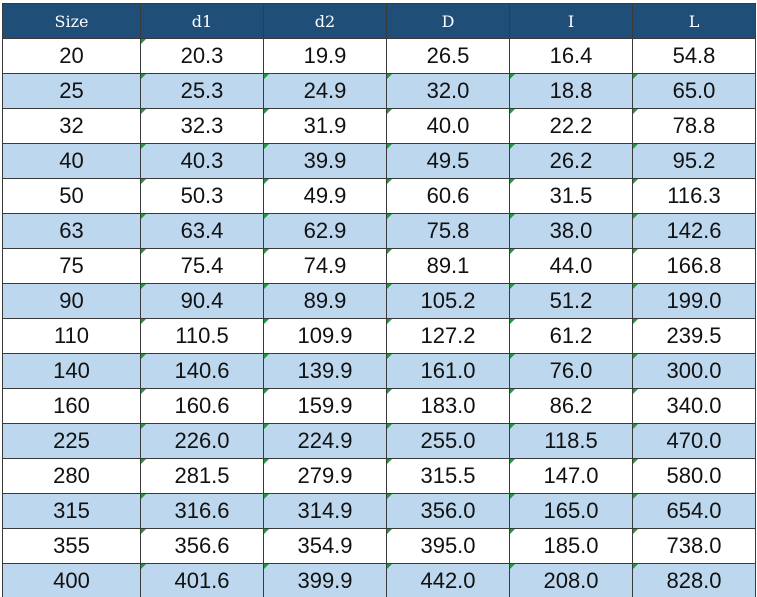 The image size is (757, 597). I want to click on table-cell: 356.6, so click(202, 546).